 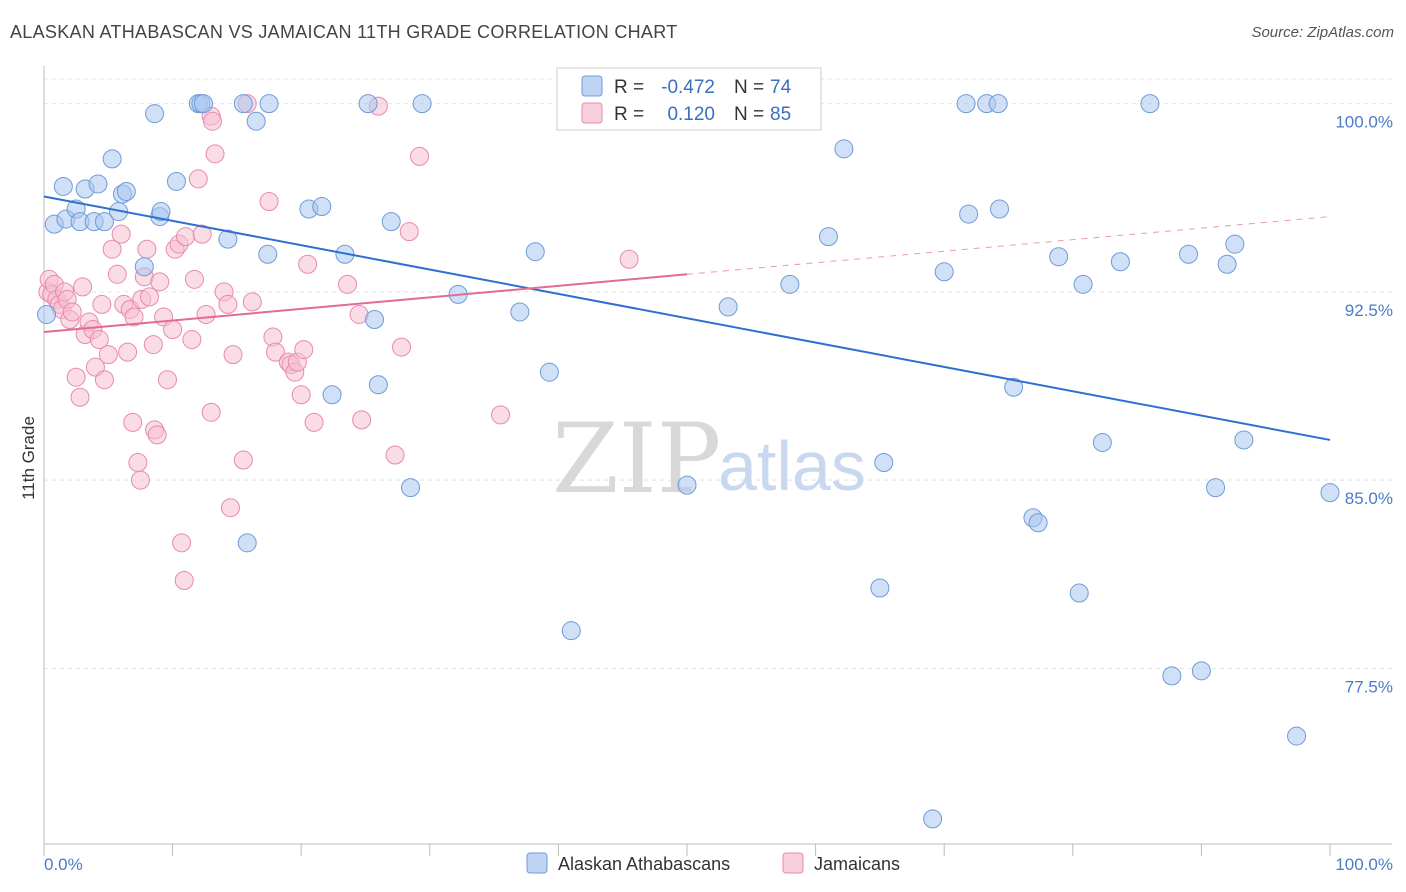 What do you see at coordinates (636, 459) in the screenshot?
I see `watermark-zip: ZIP` at bounding box center [636, 459].